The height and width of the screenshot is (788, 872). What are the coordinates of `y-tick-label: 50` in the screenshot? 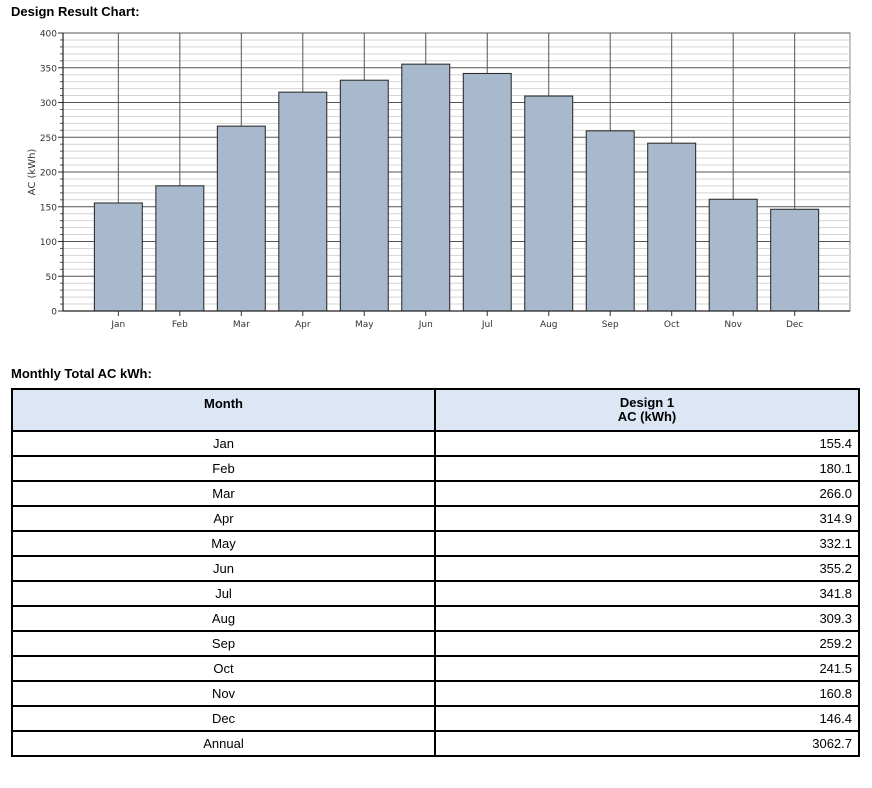 It's located at (52, 278).